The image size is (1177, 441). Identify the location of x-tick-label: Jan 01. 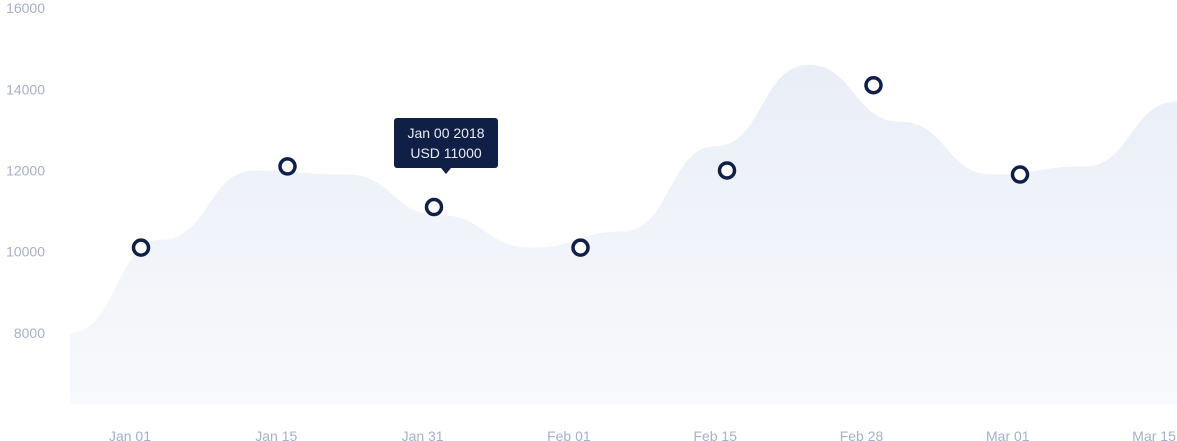
(130, 434).